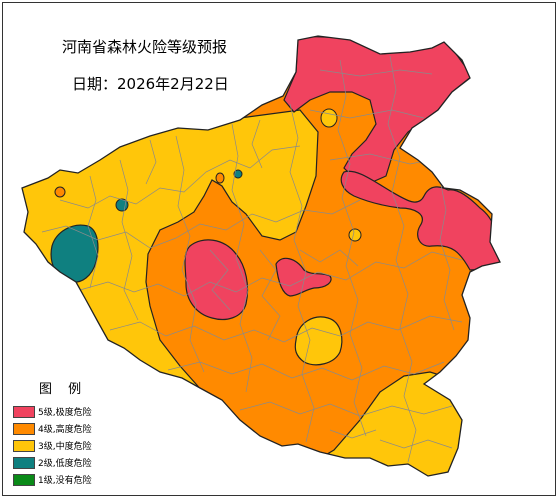  What do you see at coordinates (60, 192) in the screenshot?
I see `zone-level4-spot-west` at bounding box center [60, 192].